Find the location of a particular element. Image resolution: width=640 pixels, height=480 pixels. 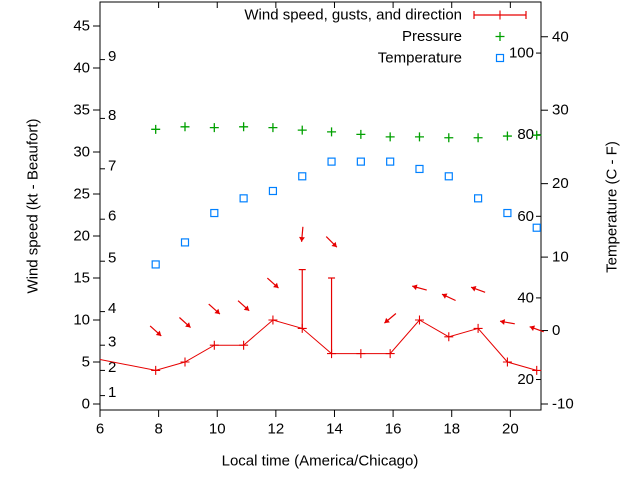

svg-text: 45 is located at coordinates (81, 26).